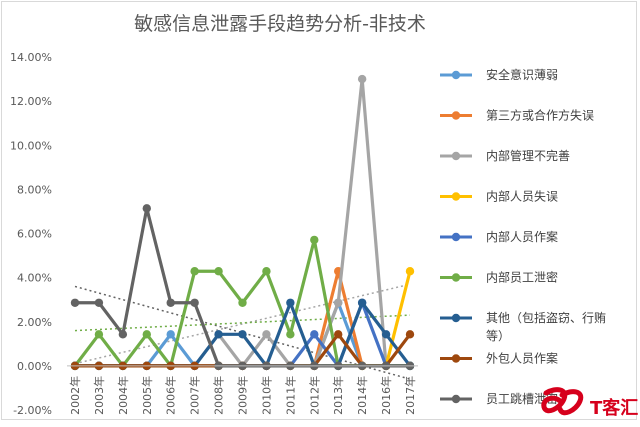 The image size is (640, 427). I want to click on x-tick-label: 2004年, so click(123, 395).